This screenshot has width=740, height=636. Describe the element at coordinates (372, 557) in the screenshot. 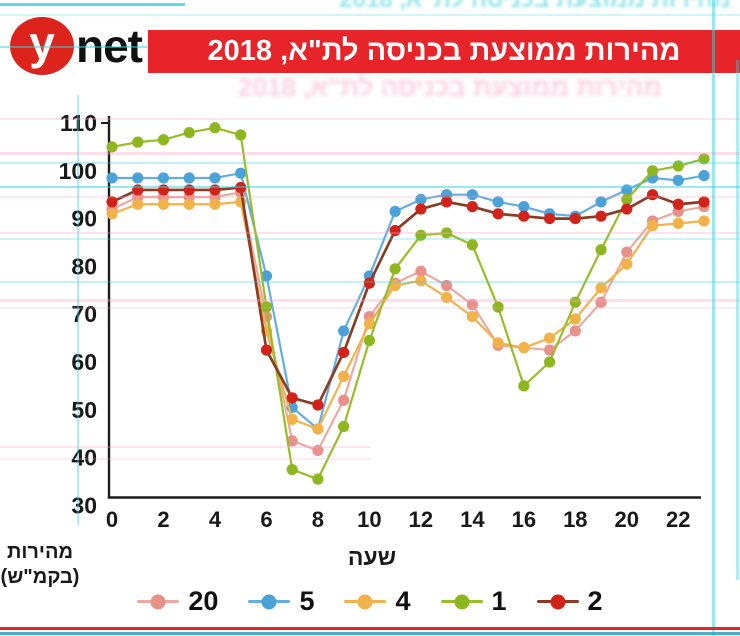

I see `x-axis-title: שעה` at that location.